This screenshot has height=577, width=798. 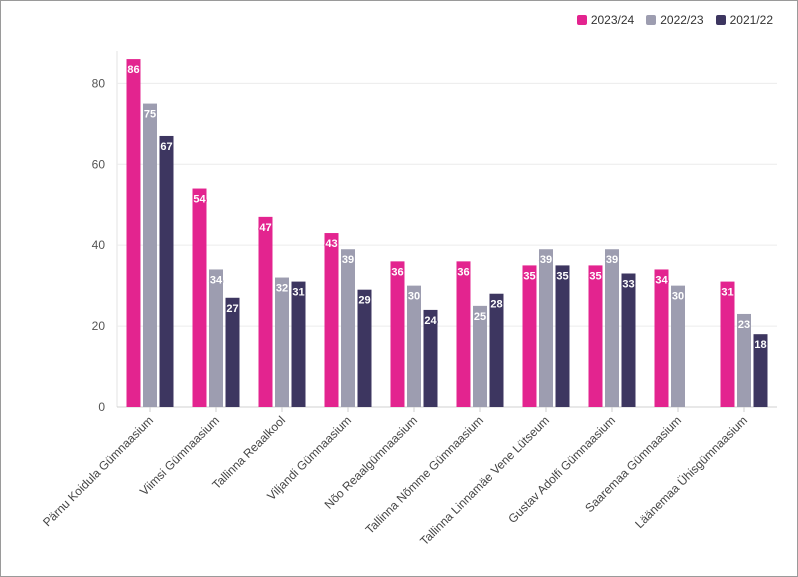 I want to click on bar-value-label: 18, so click(x=760, y=345).